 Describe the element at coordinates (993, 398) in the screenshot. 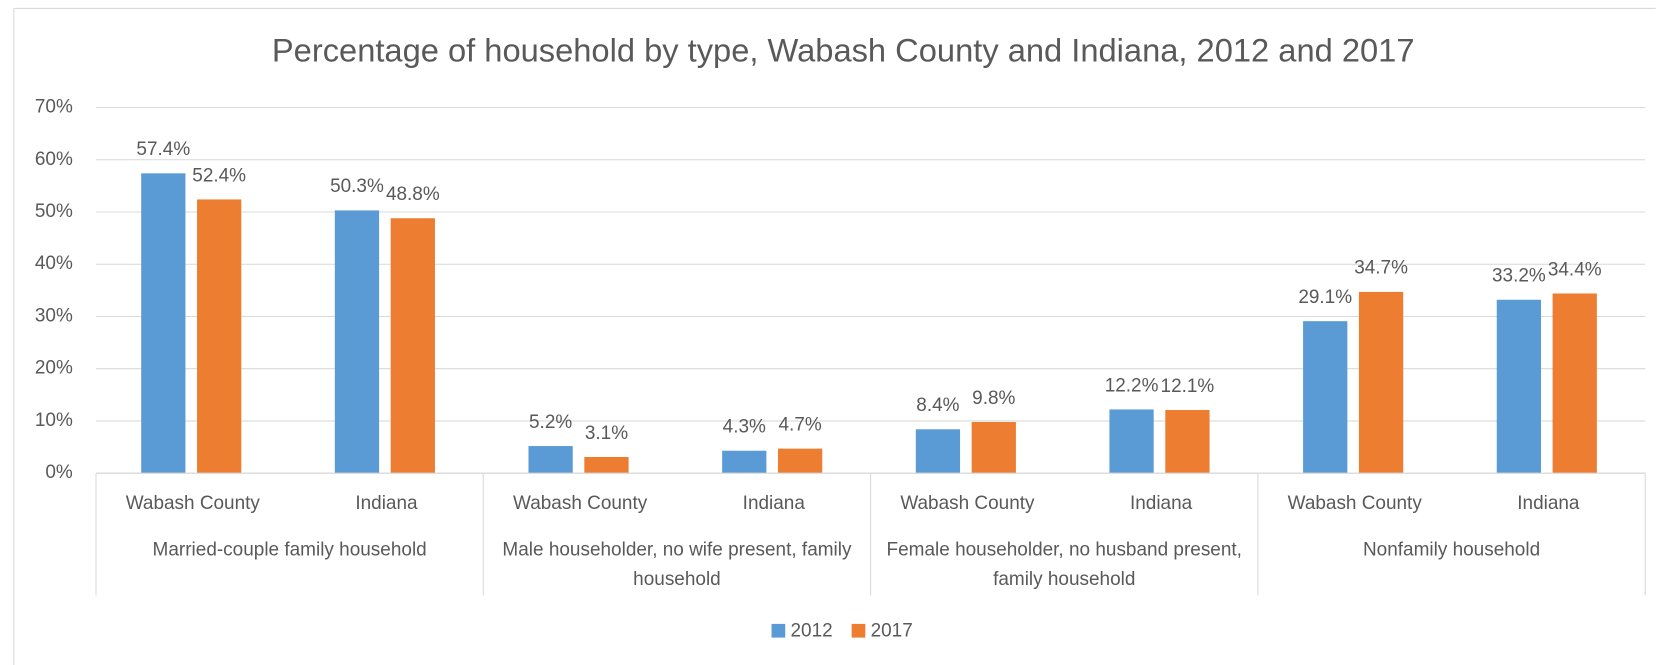

I see `data-label: 9.8%` at that location.